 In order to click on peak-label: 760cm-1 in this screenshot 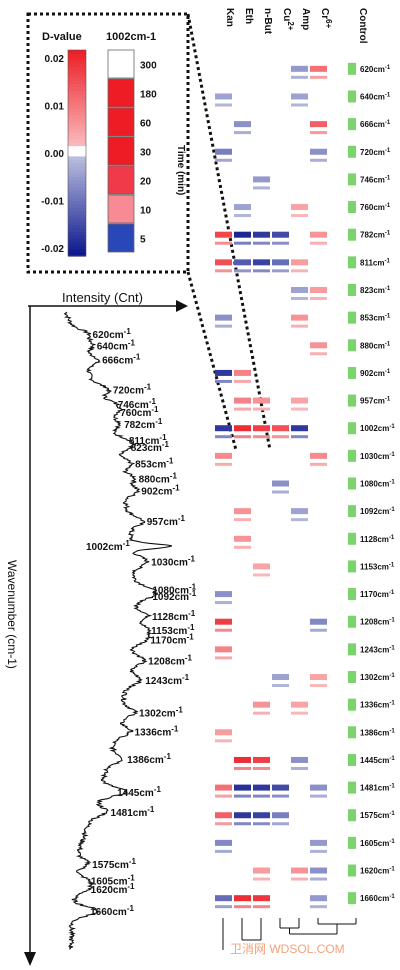, I will do `click(139, 412)`.